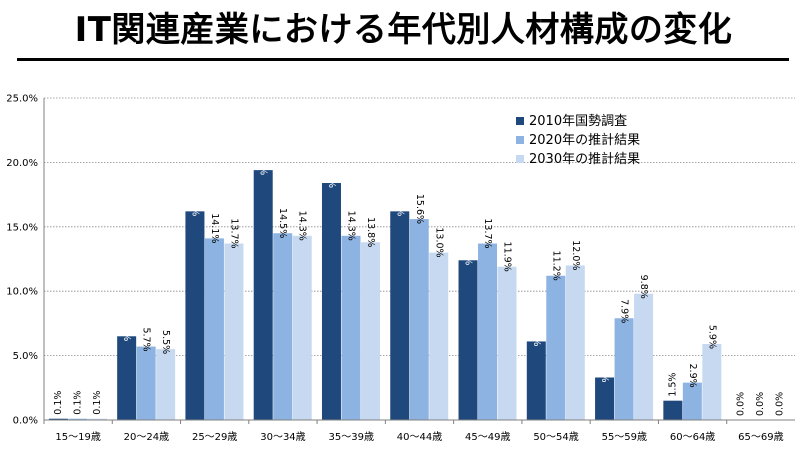 The width and height of the screenshot is (807, 460). What do you see at coordinates (22, 292) in the screenshot?
I see `y-tick-label: 10.0%` at bounding box center [22, 292].